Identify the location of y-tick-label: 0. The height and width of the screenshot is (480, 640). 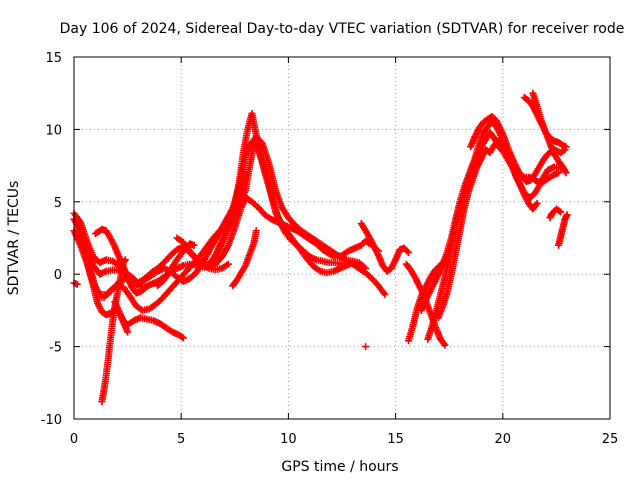
(58, 275).